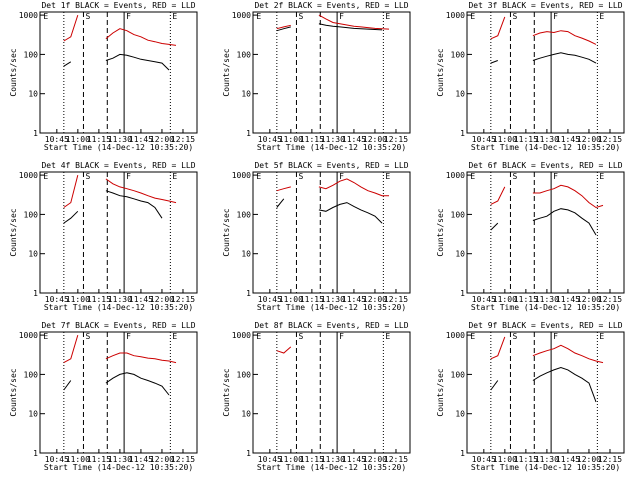  I want to click on chart-title: Det 4f BLACK = Events, RED = LLD, so click(118, 165).